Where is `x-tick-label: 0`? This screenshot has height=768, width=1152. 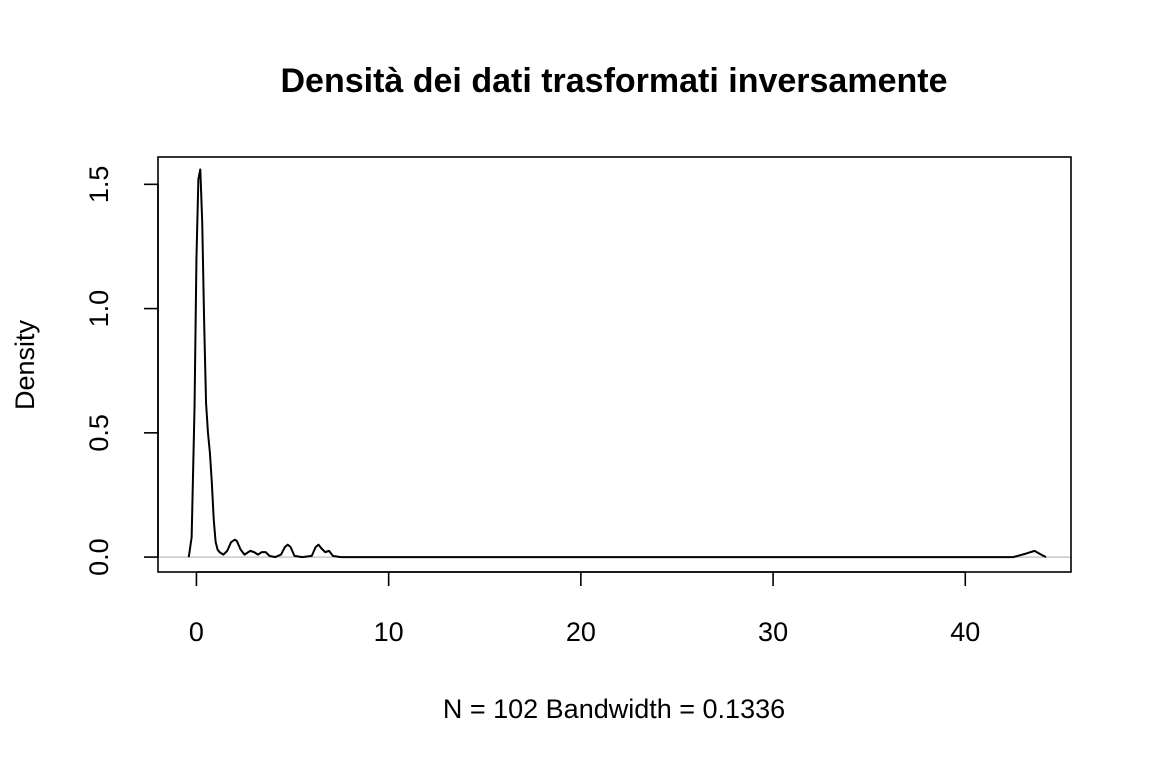
x-tick-label: 0 is located at coordinates (196, 632).